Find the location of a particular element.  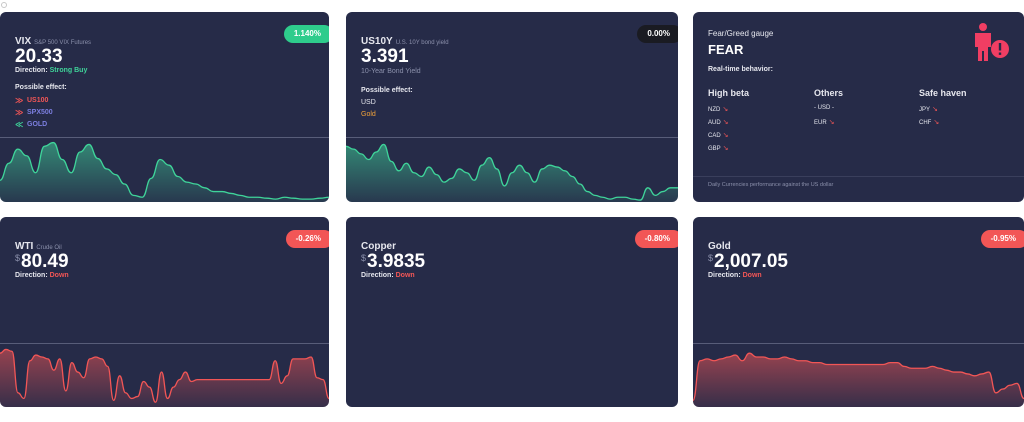

gold-header: Gold is located at coordinates (719, 245).